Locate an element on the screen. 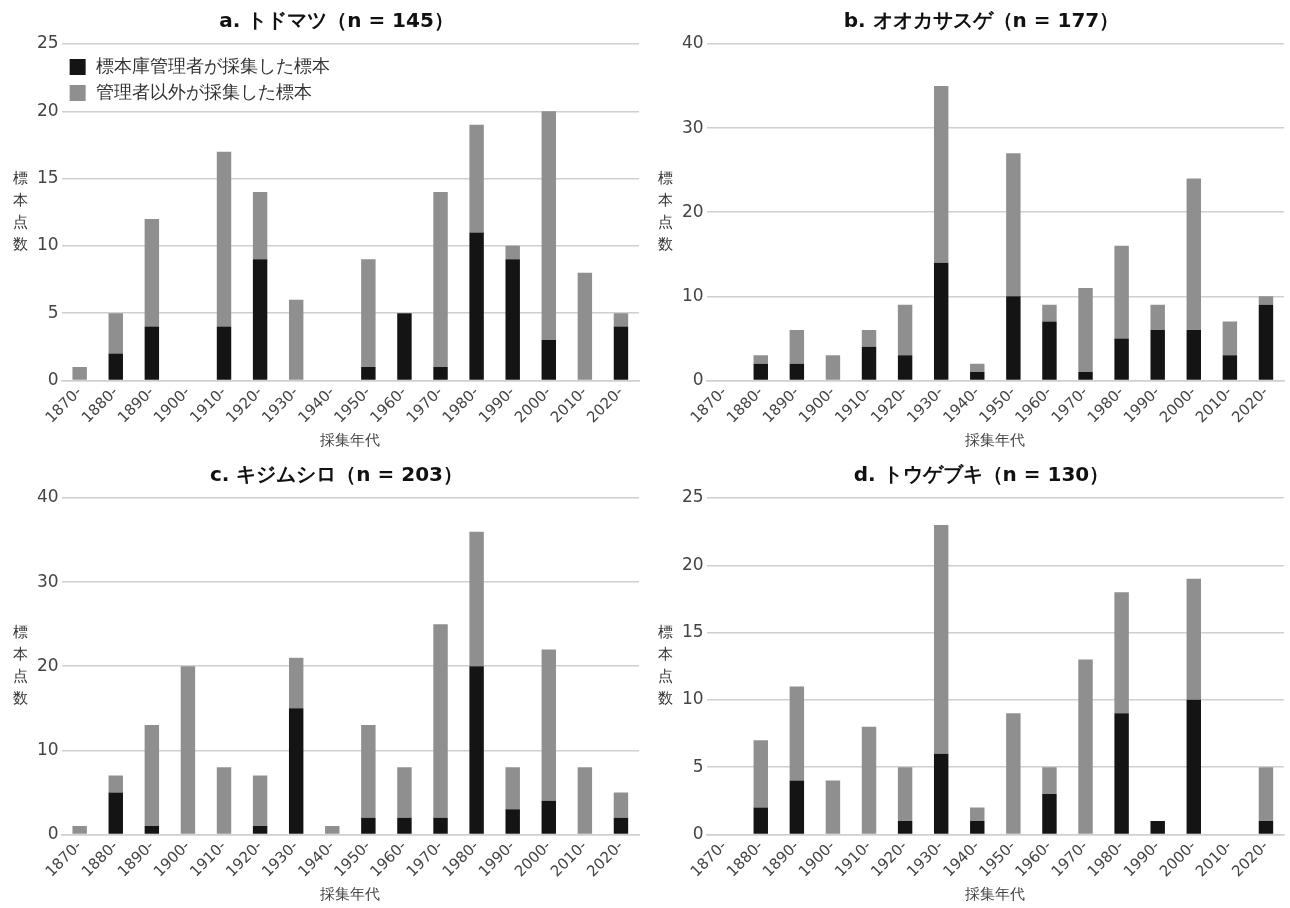 The height and width of the screenshot is (908, 1290). chart-title: c. キジムシロ（n = 203） is located at coordinates (336, 474).